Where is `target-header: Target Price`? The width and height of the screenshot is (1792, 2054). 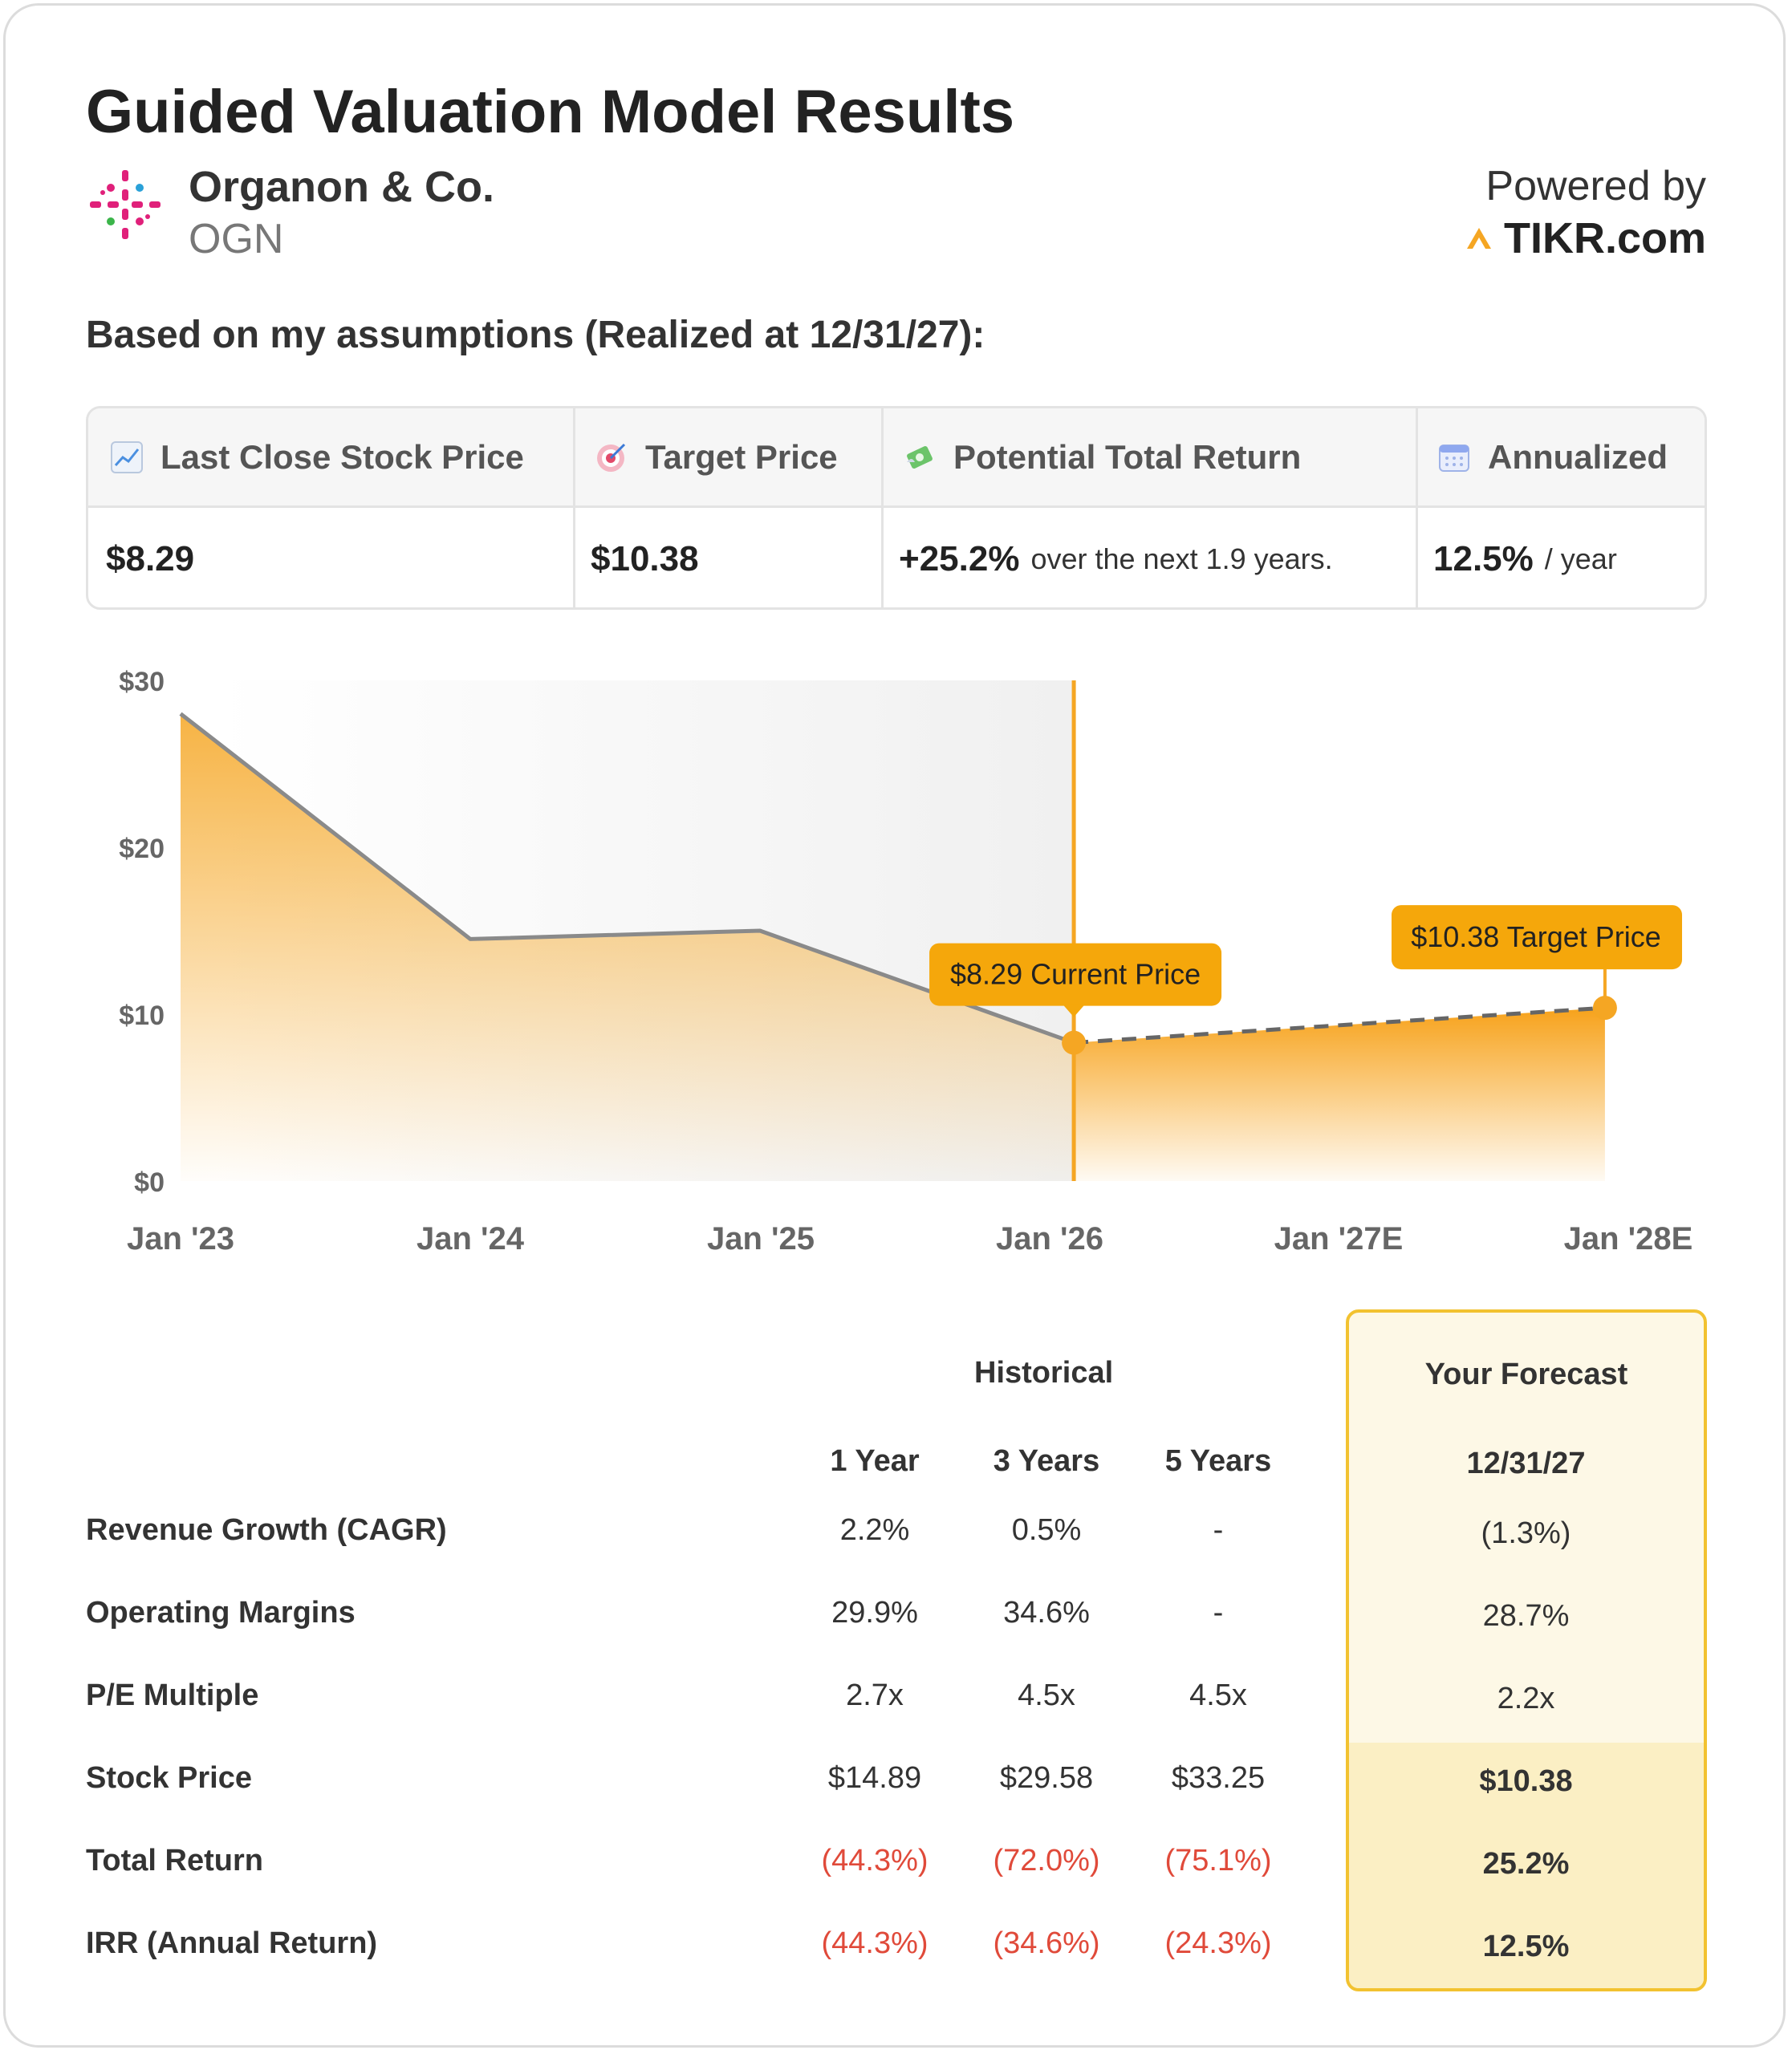
target-header: Target Price is located at coordinates (727, 456).